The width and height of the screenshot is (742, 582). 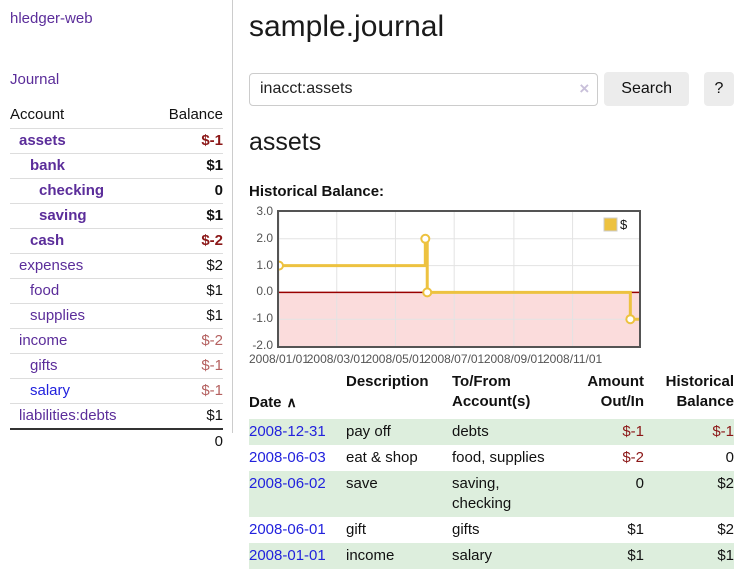 I want to click on transaction-row: 2008-06-02 save saving, checking 0 $2, so click(x=491, y=494).